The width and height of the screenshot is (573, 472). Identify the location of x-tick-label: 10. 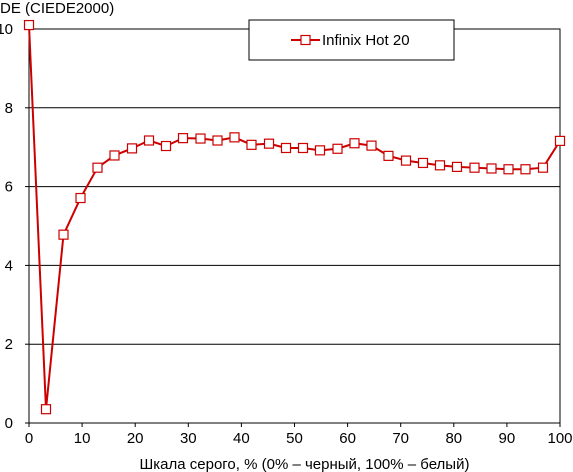
(82, 438).